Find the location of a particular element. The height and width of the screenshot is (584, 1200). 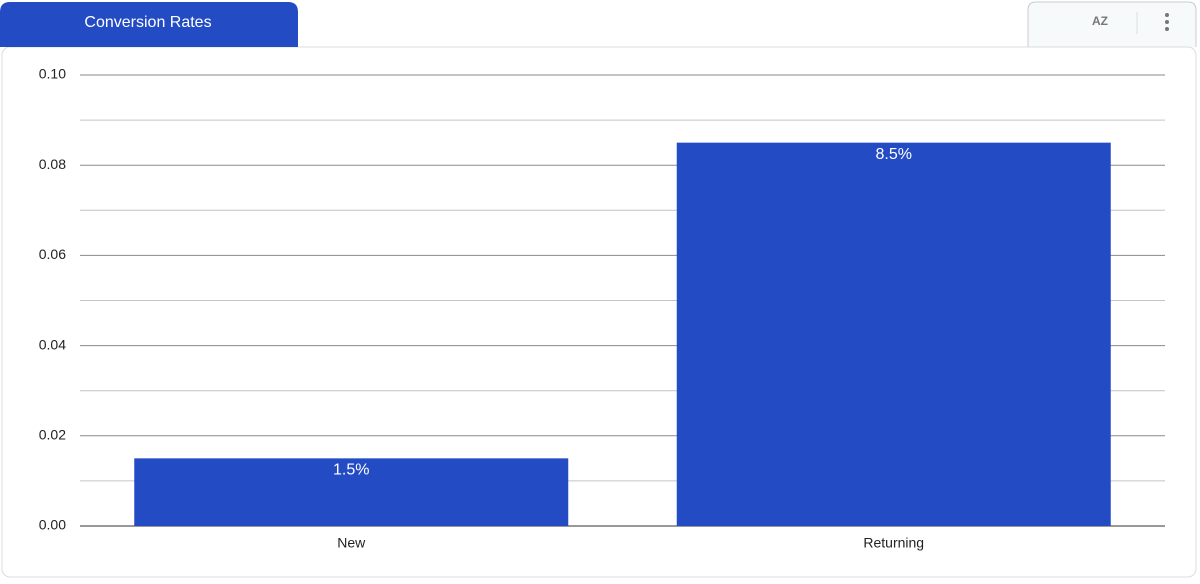

sort-button: AZ is located at coordinates (1100, 21).